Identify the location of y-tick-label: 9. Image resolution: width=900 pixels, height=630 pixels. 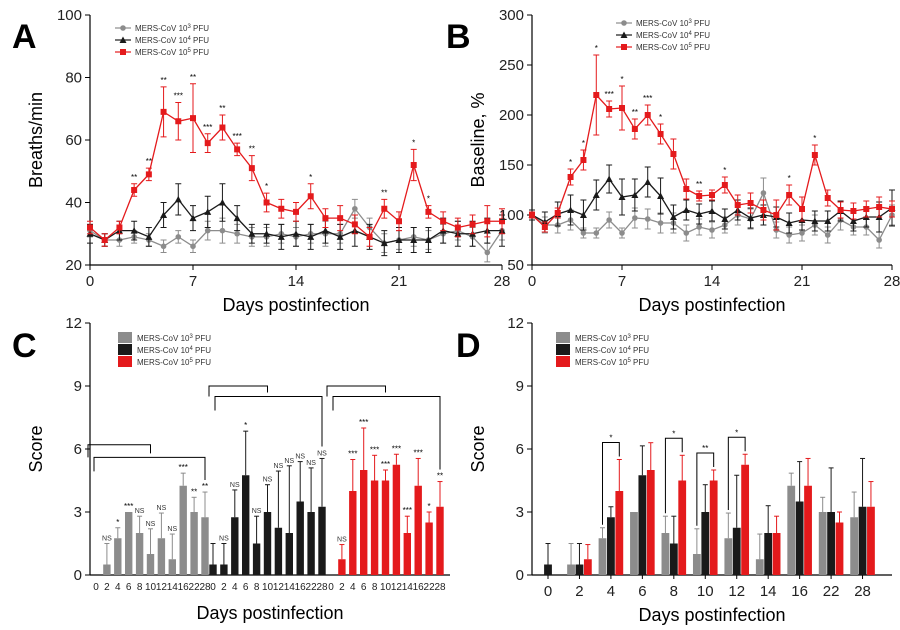
(520, 386).